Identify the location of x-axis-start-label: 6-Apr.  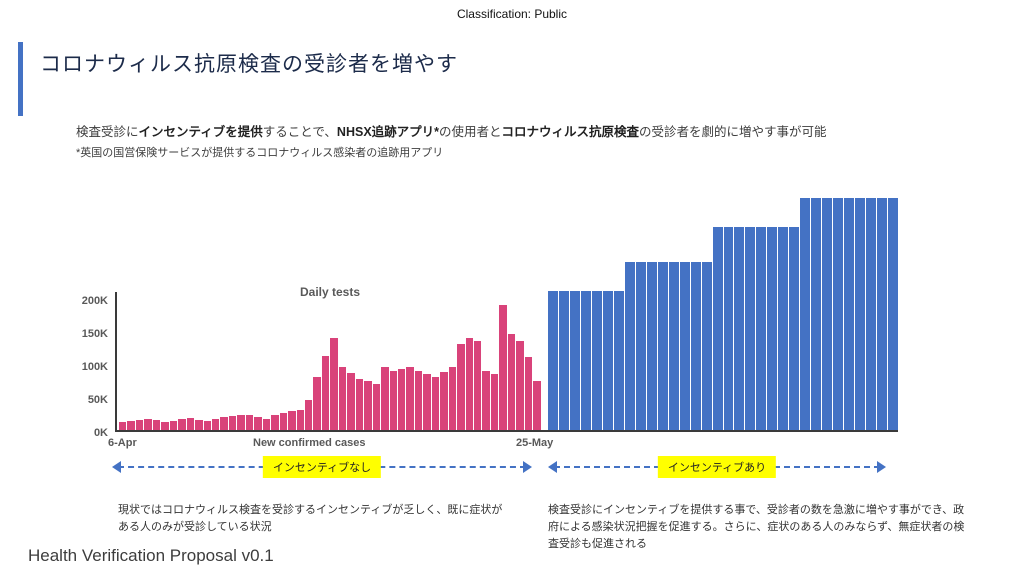
(122, 443).